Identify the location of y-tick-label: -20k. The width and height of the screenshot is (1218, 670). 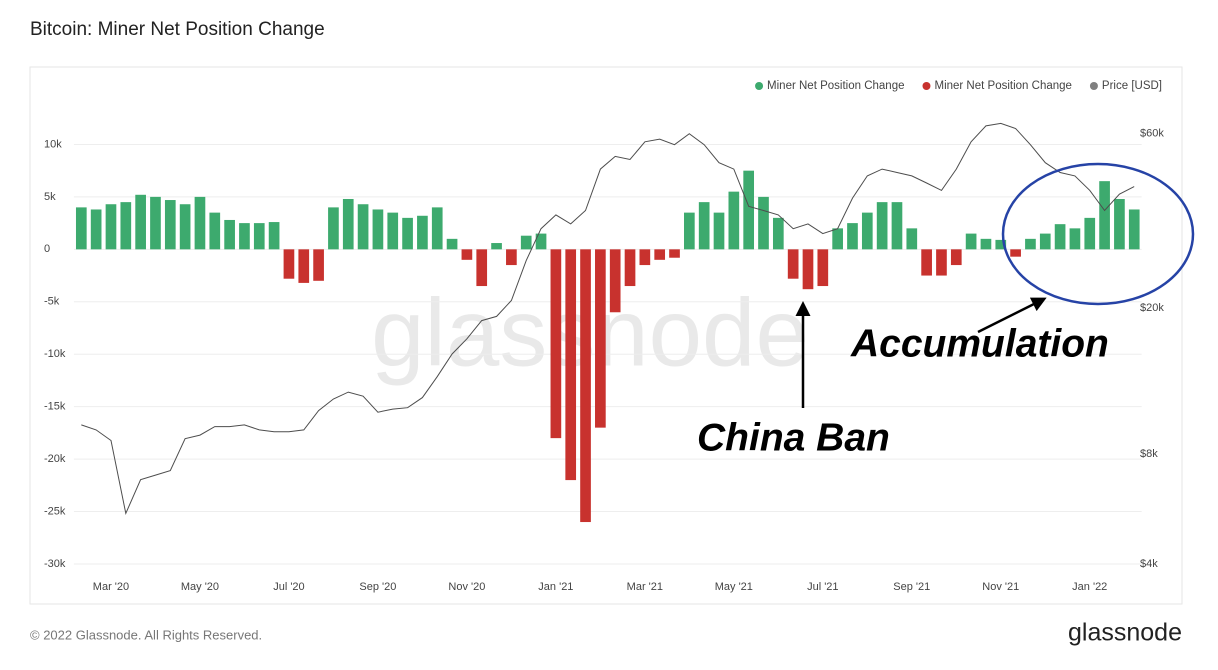
(55, 459).